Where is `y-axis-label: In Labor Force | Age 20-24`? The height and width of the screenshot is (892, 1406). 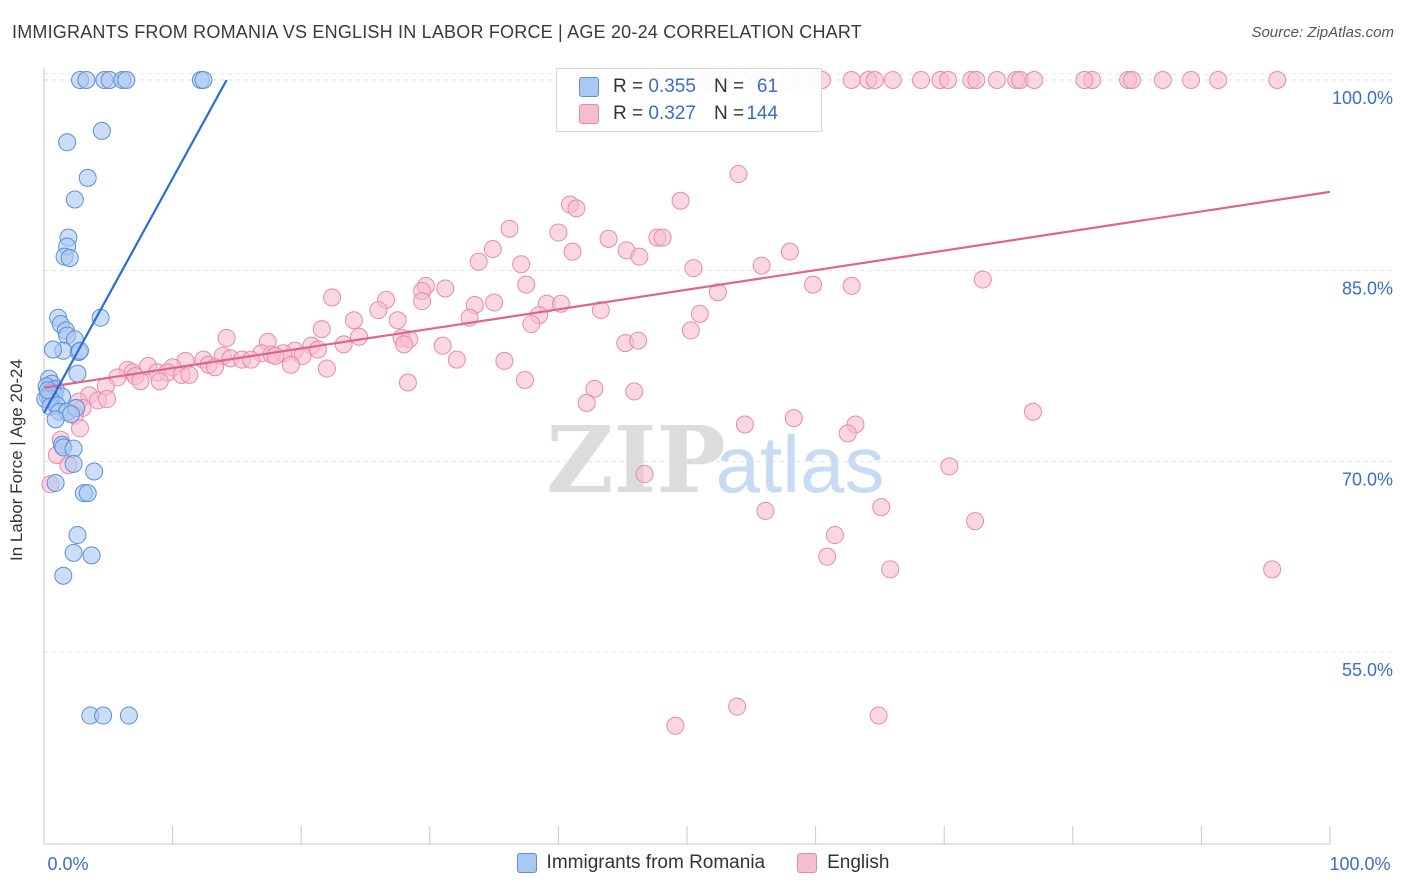 y-axis-label: In Labor Force | Age 20-24 is located at coordinates (16, 460).